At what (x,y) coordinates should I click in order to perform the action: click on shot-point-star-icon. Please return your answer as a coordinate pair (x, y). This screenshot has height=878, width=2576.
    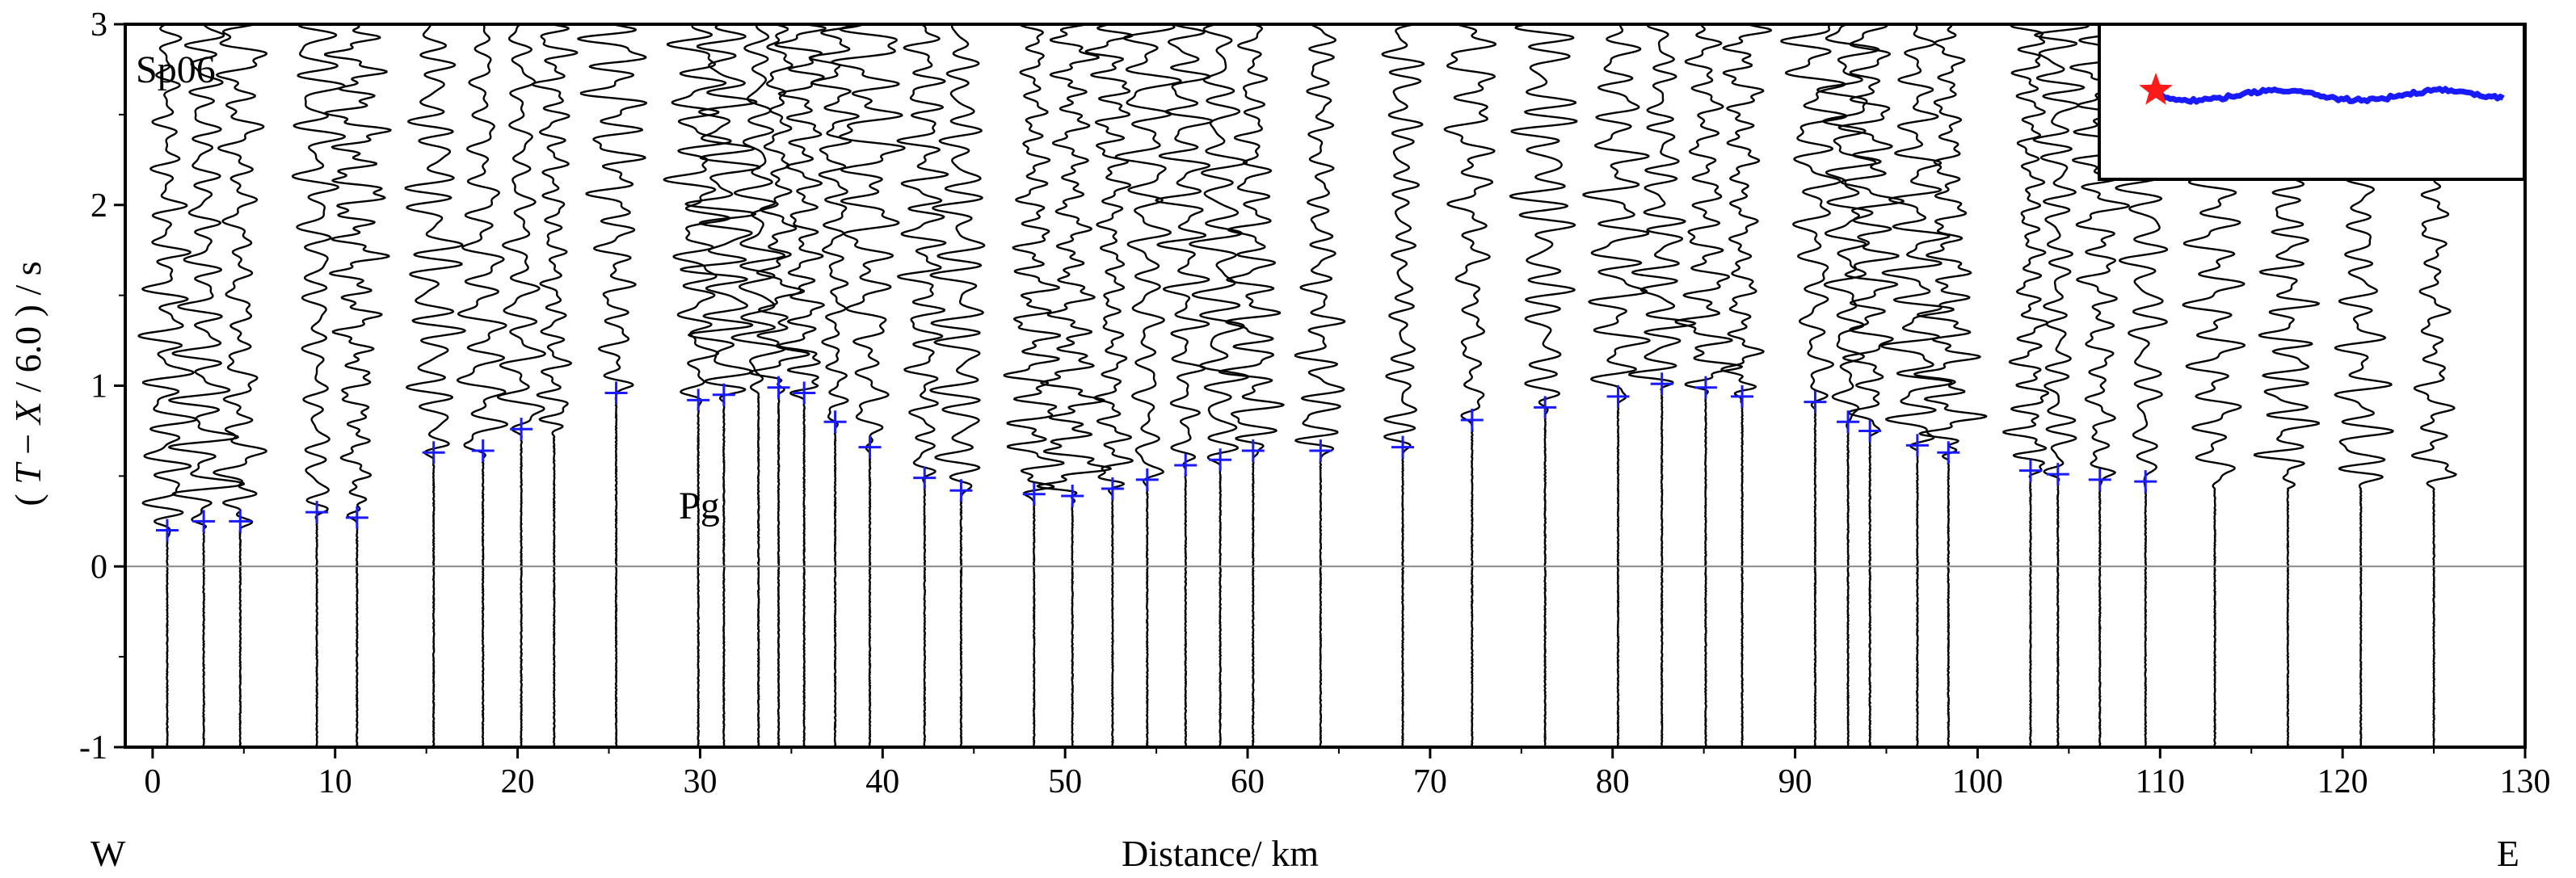
    Looking at the image, I should click on (2156, 89).